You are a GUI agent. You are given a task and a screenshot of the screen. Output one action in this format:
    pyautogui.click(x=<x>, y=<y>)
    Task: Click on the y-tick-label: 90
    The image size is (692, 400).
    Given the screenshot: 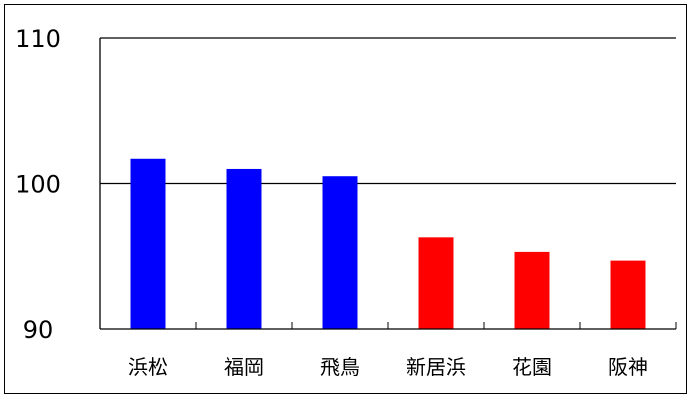 What is the action you would take?
    pyautogui.click(x=38, y=330)
    